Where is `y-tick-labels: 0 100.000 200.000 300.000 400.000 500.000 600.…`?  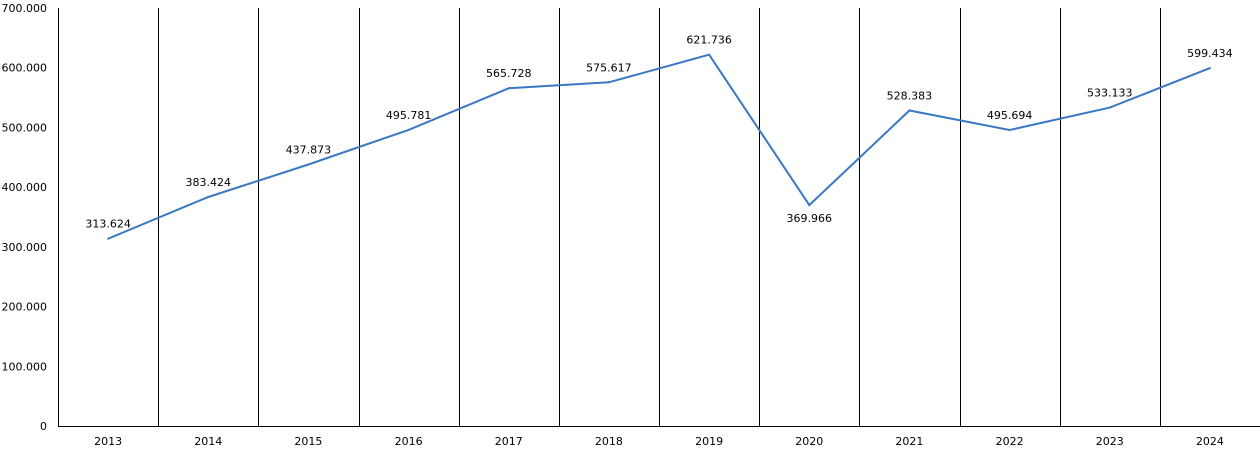 y-tick-labels: 0 100.000 200.000 300.000 400.000 500.000 600.… is located at coordinates (25, 217).